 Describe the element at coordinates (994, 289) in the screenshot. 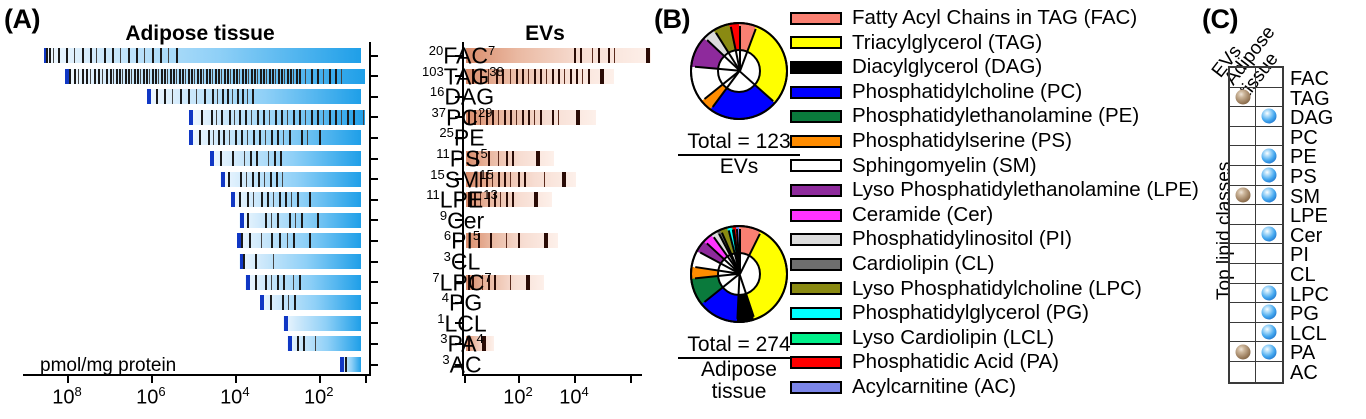

I see `legend-item-lyso-phosphatidylcholine-lpc-: Lyso Phosphatidylcholine (LPC)` at that location.